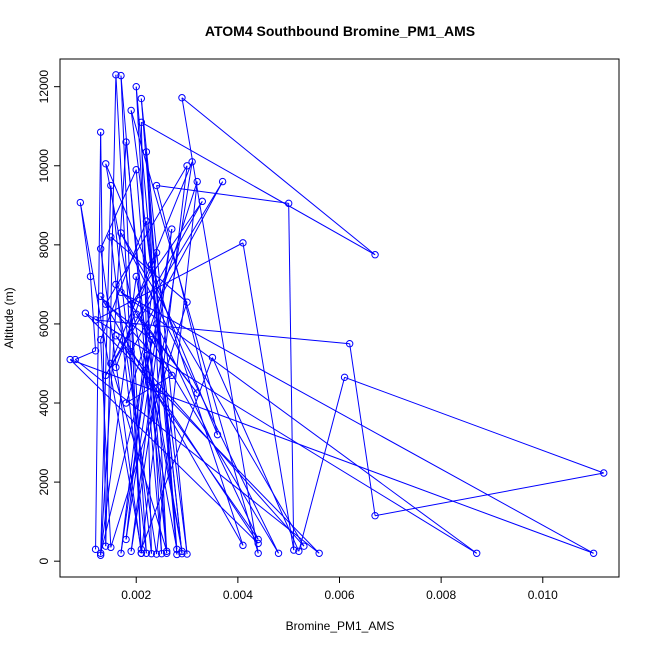 The image size is (650, 650). I want to click on y-axis-label: Altitude (m), so click(9, 317).